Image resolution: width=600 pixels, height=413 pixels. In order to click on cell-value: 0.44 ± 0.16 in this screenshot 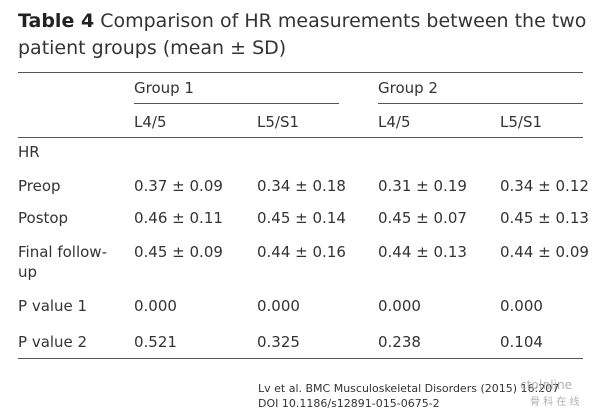, I will do `click(301, 252)`.